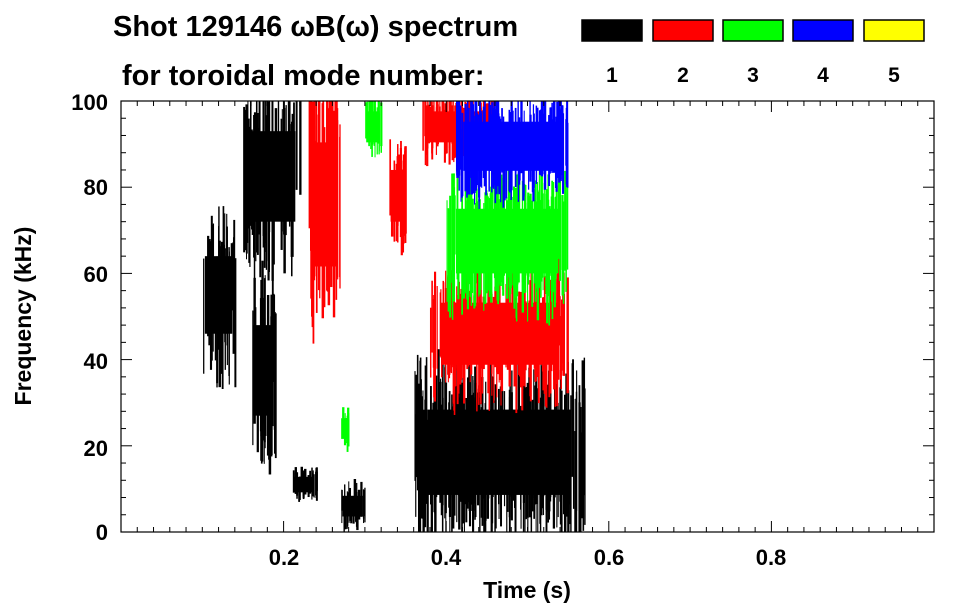 The height and width of the screenshot is (615, 963). What do you see at coordinates (96, 274) in the screenshot?
I see `y-tick-label-60: 60` at bounding box center [96, 274].